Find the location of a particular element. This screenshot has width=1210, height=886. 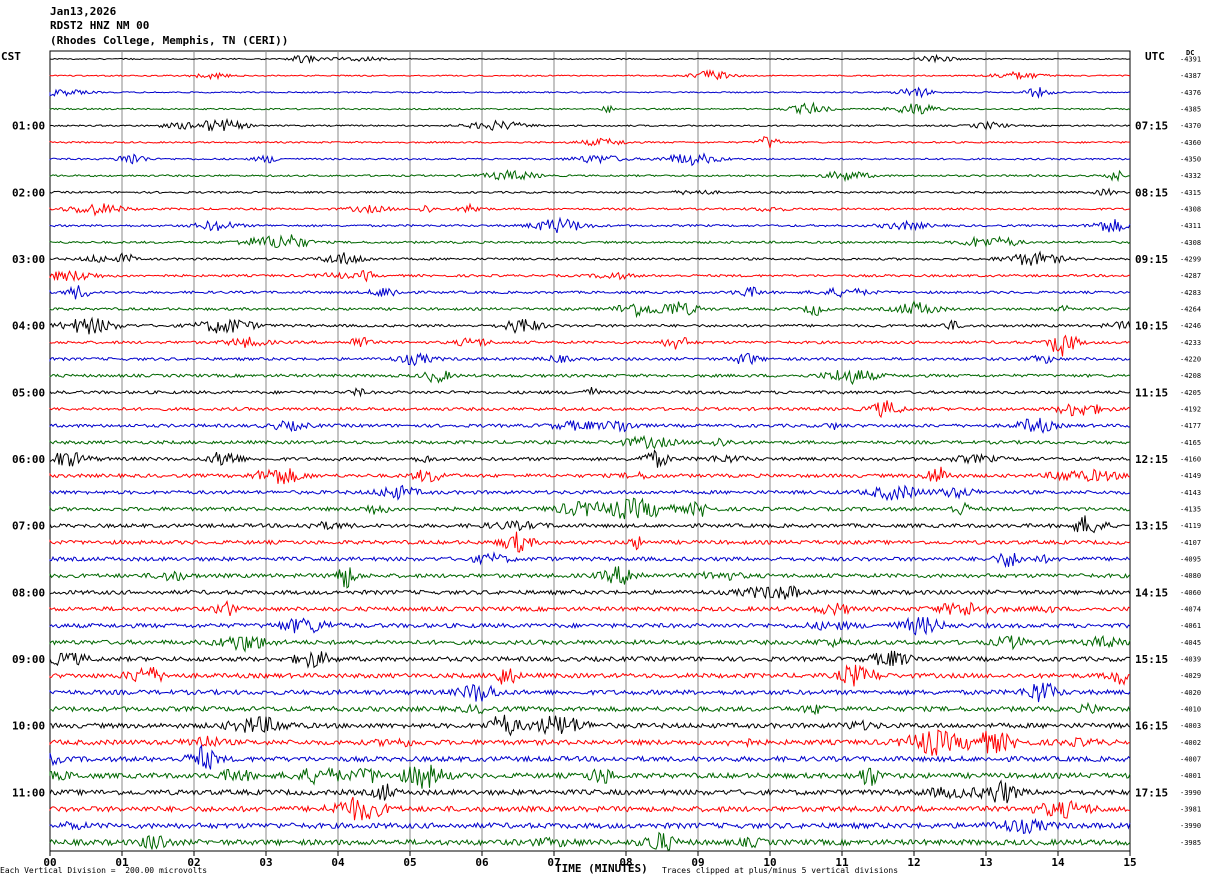

right-hour-label: 12:15 is located at coordinates (1151, 459).